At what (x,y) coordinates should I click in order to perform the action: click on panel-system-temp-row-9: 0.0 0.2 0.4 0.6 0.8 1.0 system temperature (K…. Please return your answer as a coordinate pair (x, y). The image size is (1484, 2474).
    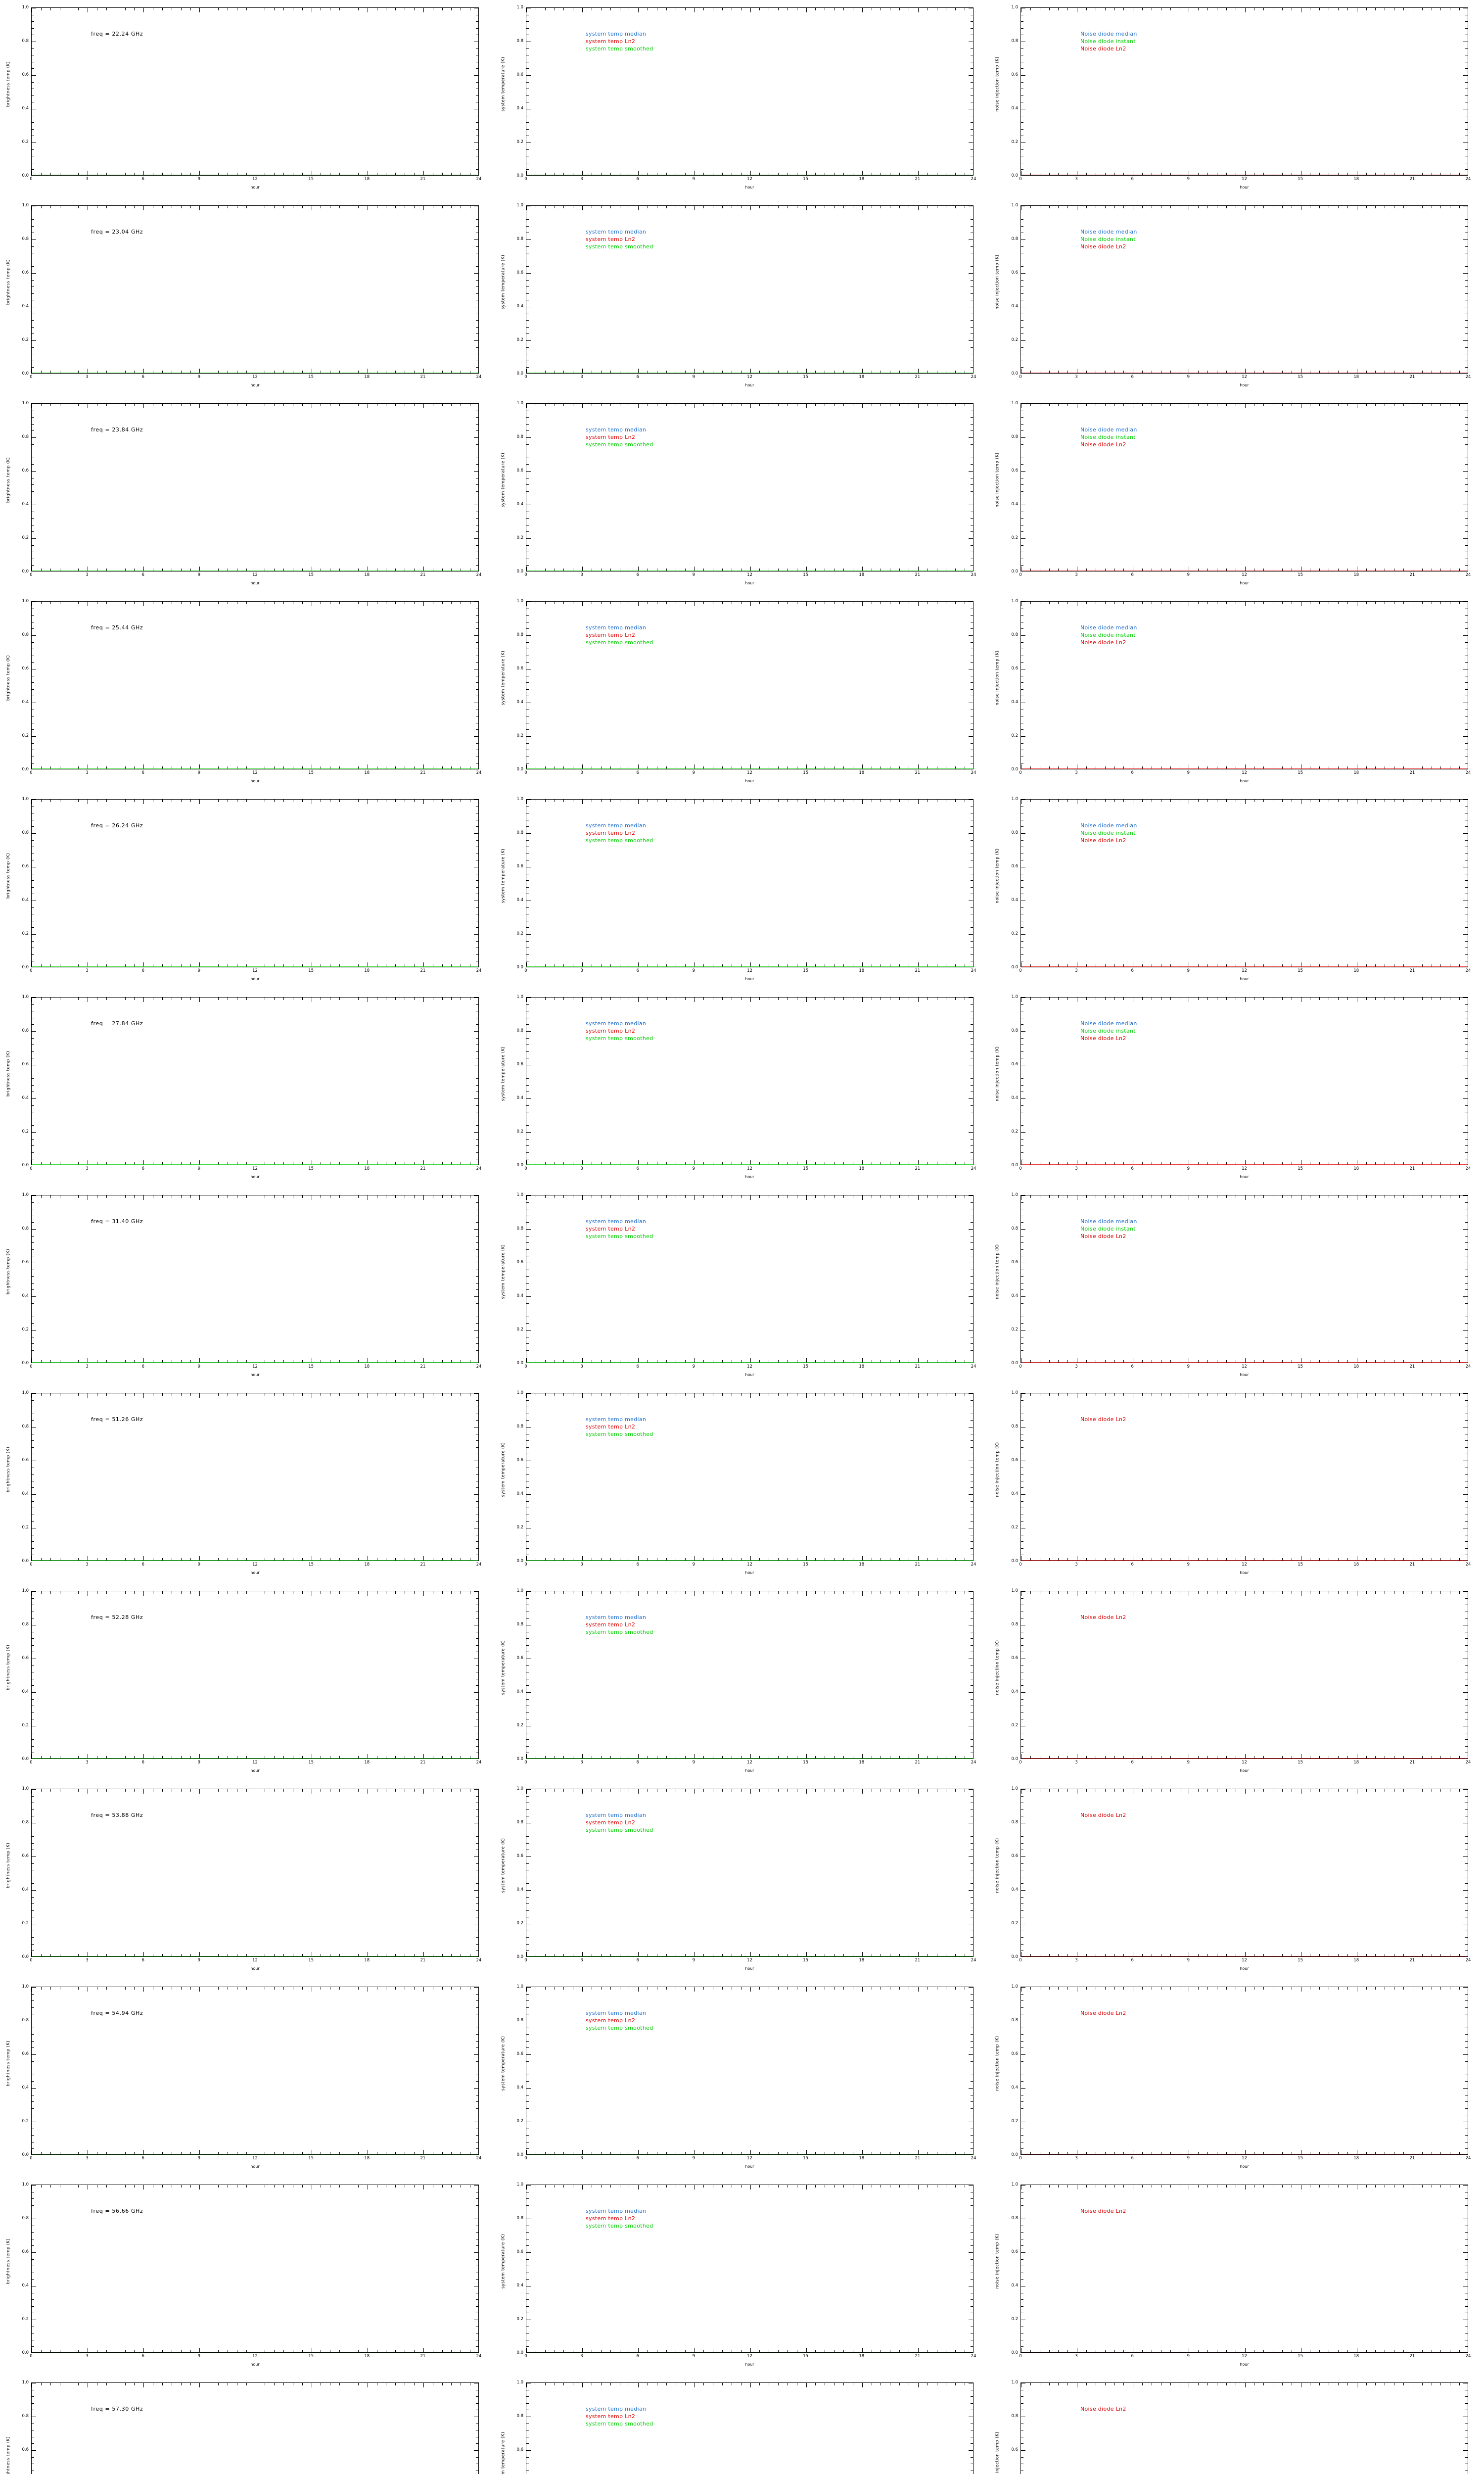
    Looking at the image, I should click on (742, 1880).